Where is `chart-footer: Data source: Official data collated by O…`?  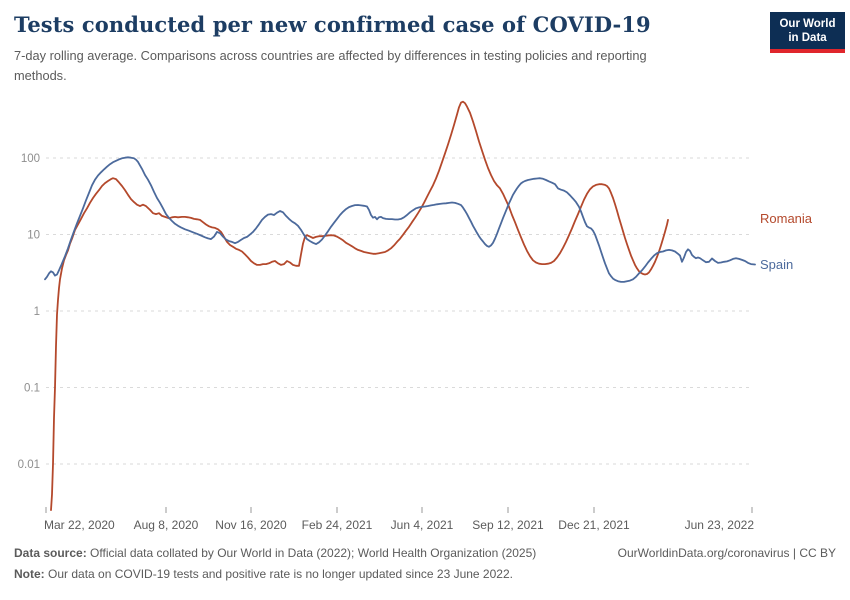
chart-footer: Data source: Official data collated by O… is located at coordinates (425, 564).